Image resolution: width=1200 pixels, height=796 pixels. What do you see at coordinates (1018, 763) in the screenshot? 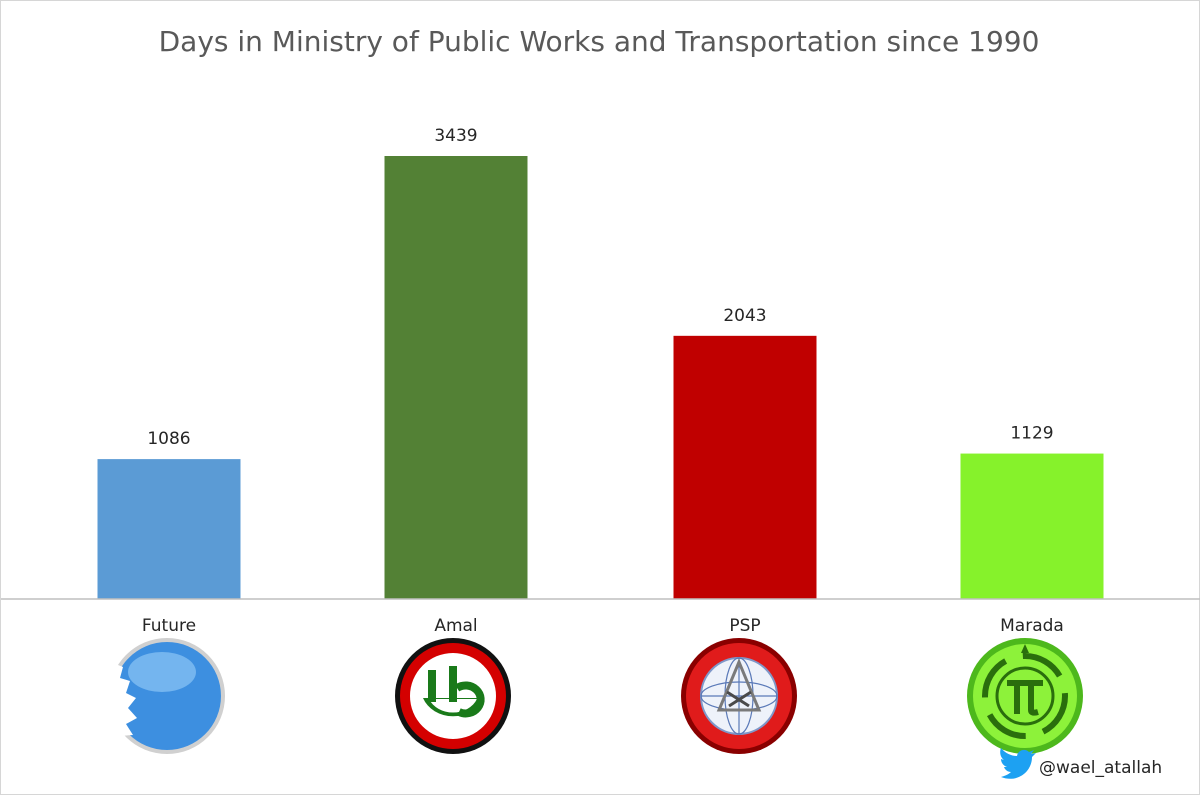
I see `twitter-bird-icon` at bounding box center [1018, 763].